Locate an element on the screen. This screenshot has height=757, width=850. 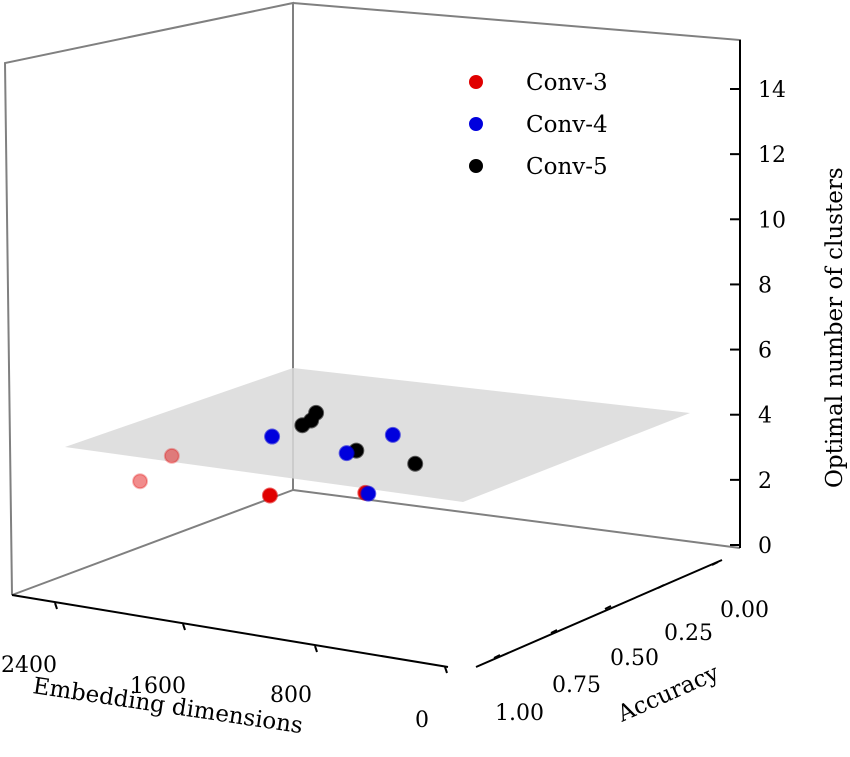
legend-label: Conv-4 is located at coordinates (567, 125).